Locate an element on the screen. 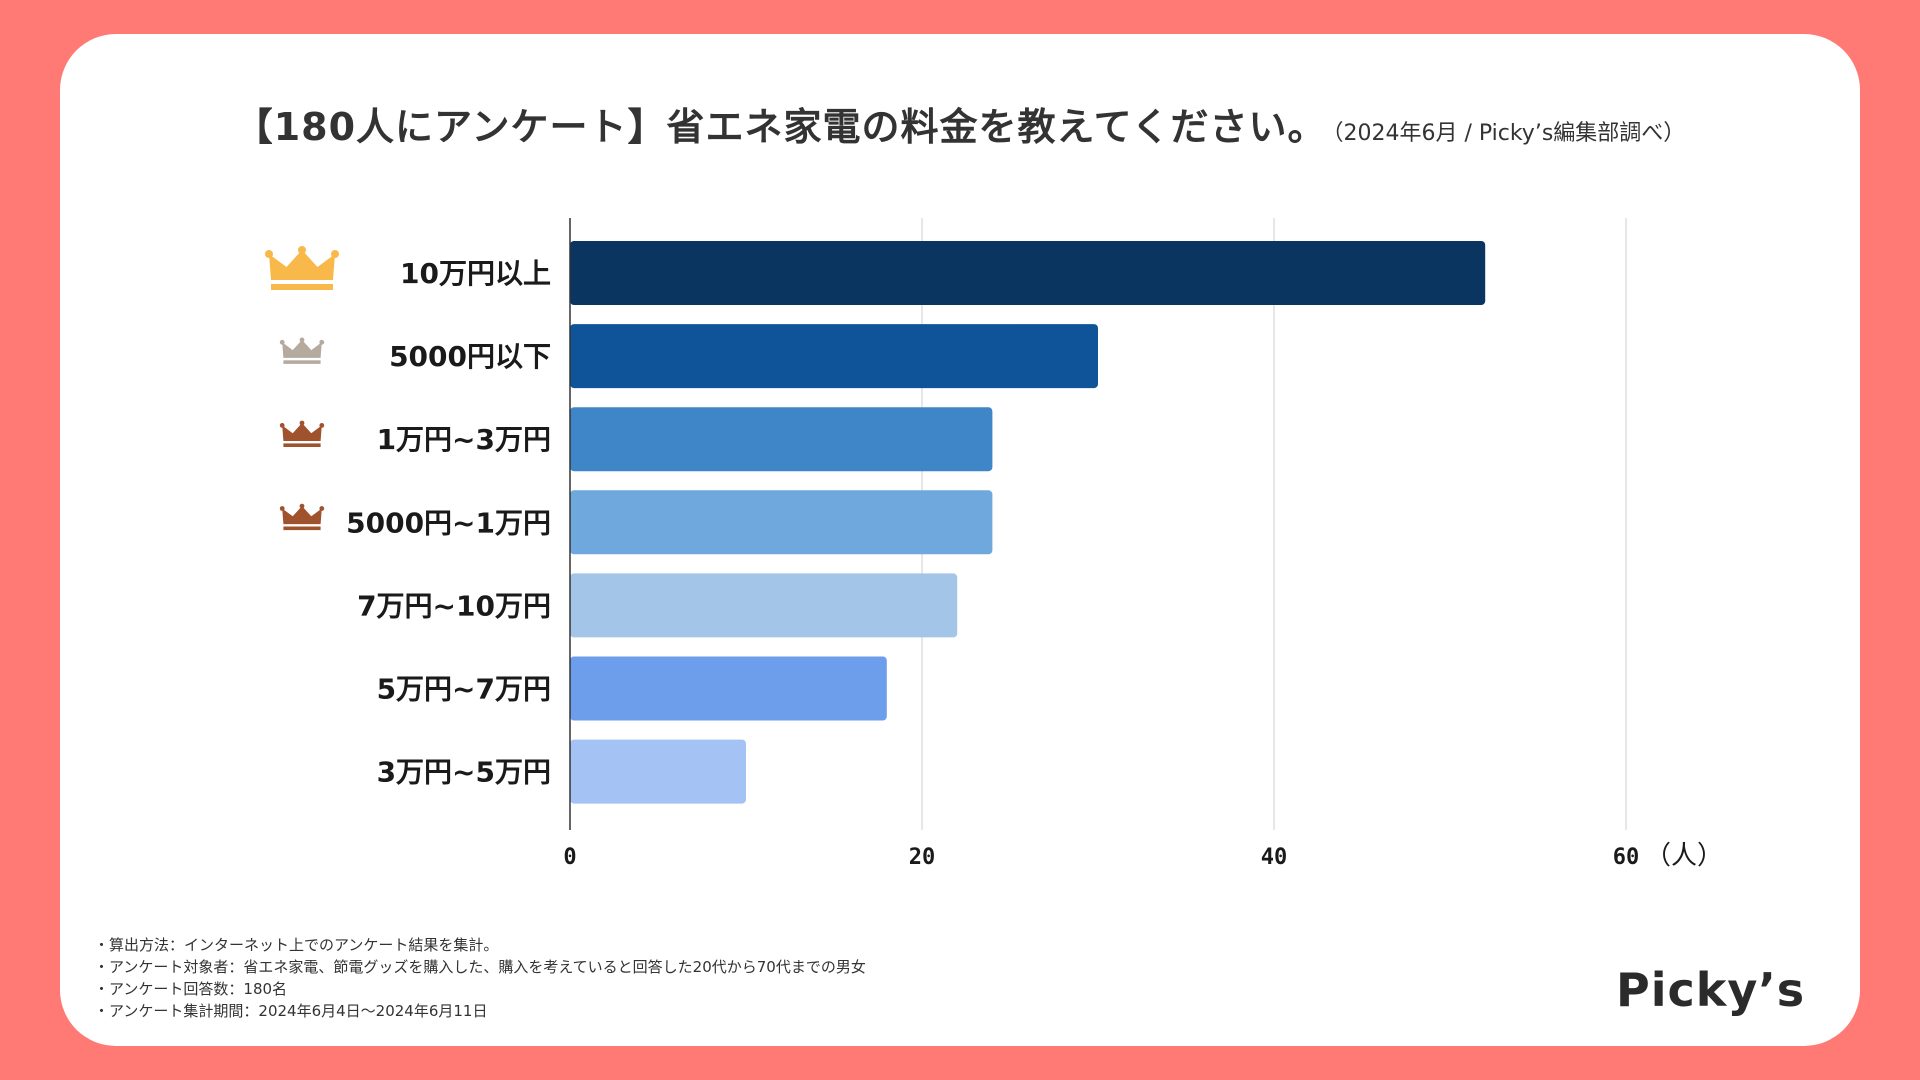 The height and width of the screenshot is (1080, 1920). note-period: ・アンケート集計期間：2024年6月4日〜2024年6月11日 is located at coordinates (291, 1011).